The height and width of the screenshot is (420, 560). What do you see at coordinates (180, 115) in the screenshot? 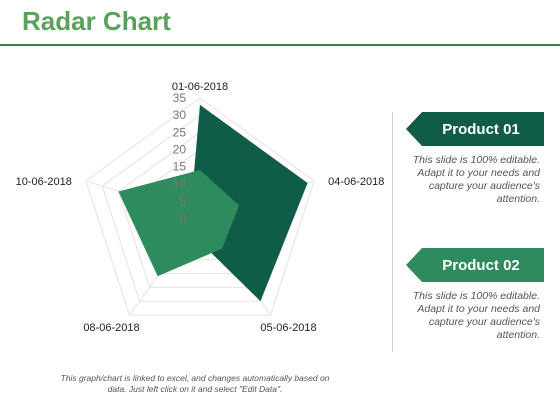
I see `tick-label-30: 30` at bounding box center [180, 115].